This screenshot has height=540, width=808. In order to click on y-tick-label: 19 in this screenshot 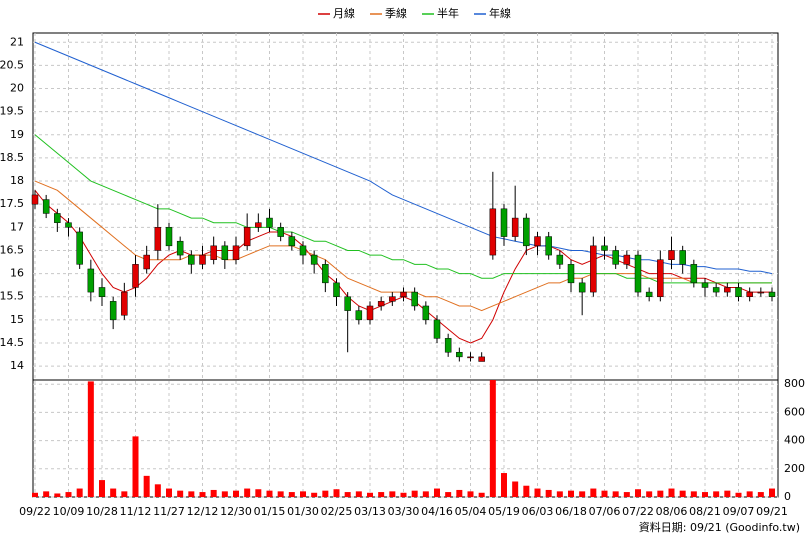, I will do `click(17, 134)`.